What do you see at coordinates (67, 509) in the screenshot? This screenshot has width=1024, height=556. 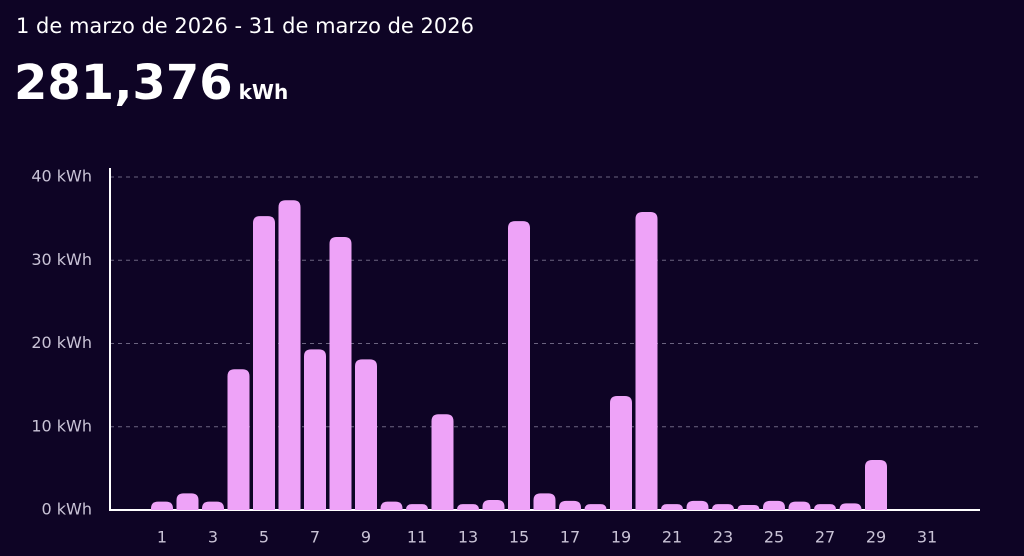 I see `y-tick-label: 0 kWh` at bounding box center [67, 509].